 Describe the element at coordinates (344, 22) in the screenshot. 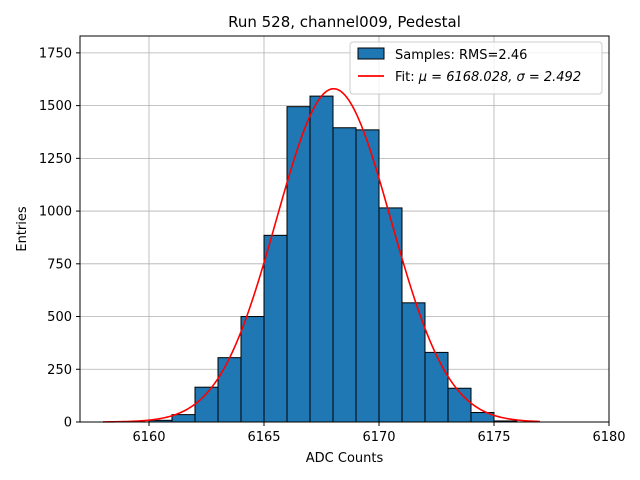

I see `chart-title: Run 528, channel009, Pedestal` at that location.